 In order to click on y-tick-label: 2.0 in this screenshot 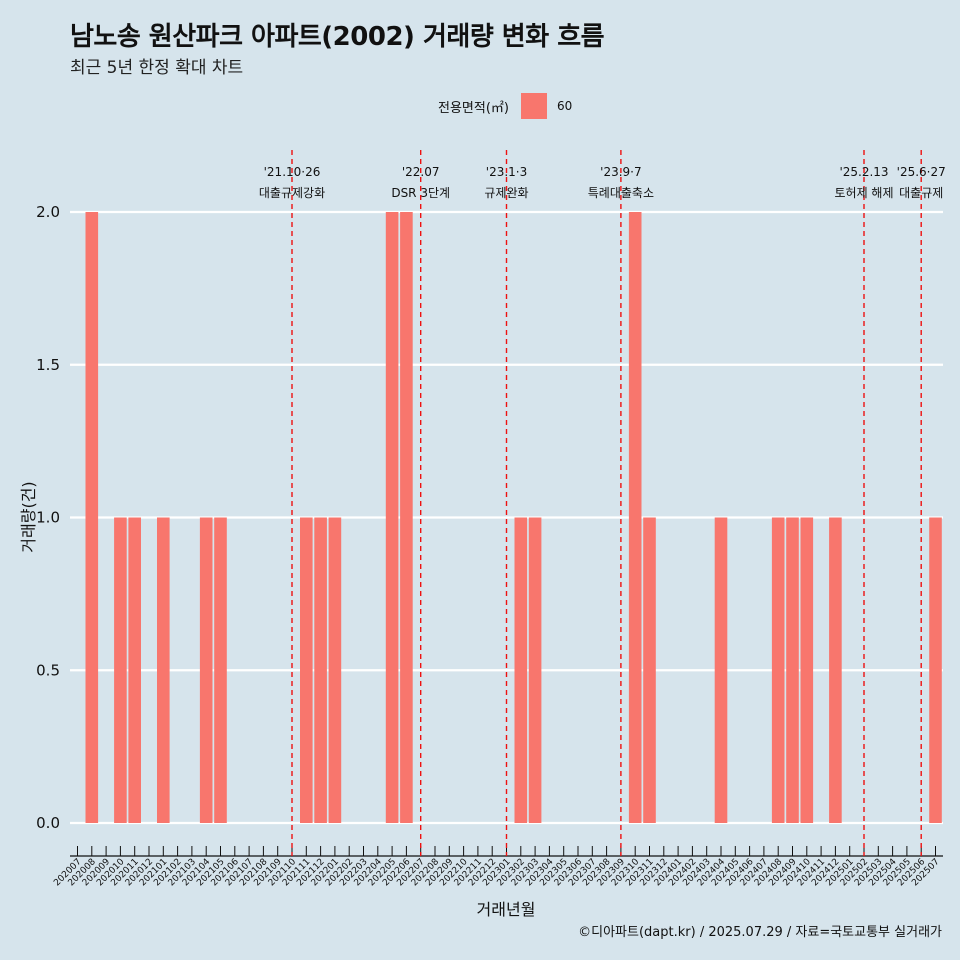, I will do `click(48, 212)`.